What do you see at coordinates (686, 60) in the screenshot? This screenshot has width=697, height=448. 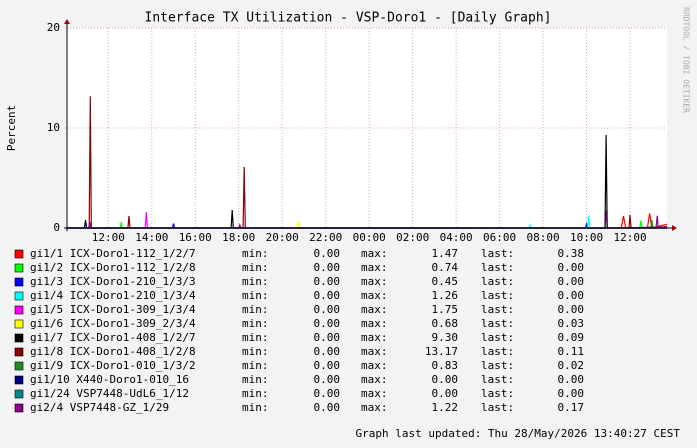 I see `watermark: RRDTOOL / TOBI OETIKER` at bounding box center [686, 60].